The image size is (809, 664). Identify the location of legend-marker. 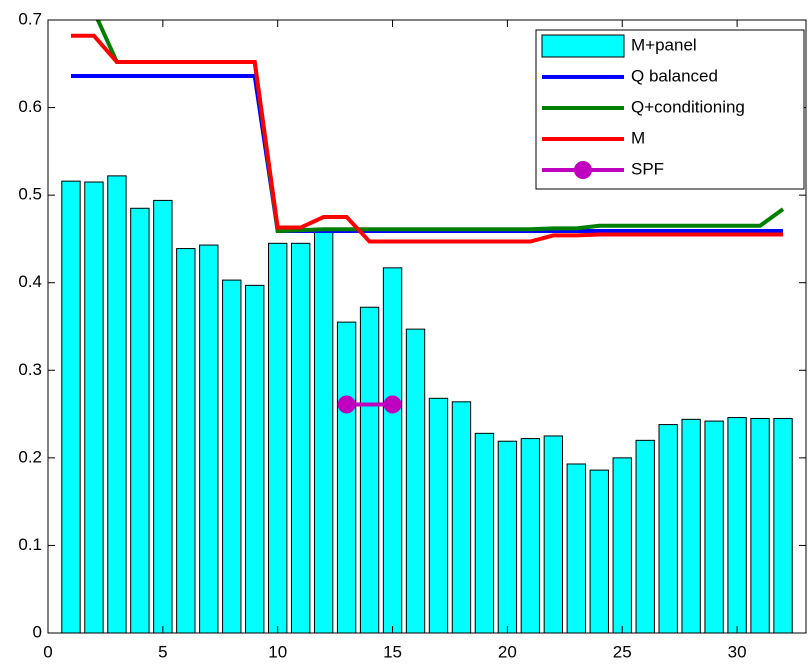
(583, 170).